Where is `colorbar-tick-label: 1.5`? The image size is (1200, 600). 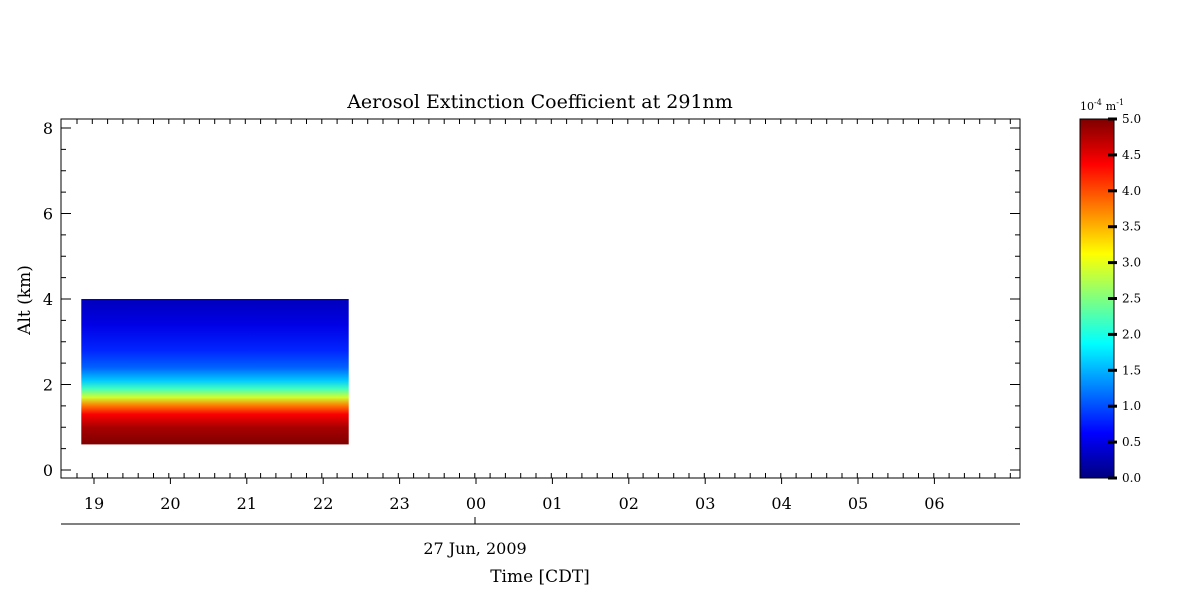
colorbar-tick-label: 1.5 is located at coordinates (1131, 370).